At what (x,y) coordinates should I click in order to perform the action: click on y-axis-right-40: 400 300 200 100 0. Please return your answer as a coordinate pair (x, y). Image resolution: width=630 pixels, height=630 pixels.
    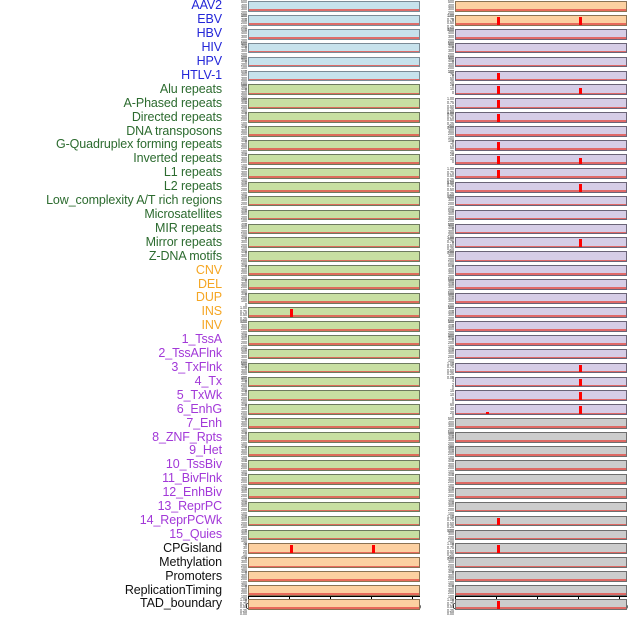
    Looking at the image, I should click on (445, 565).